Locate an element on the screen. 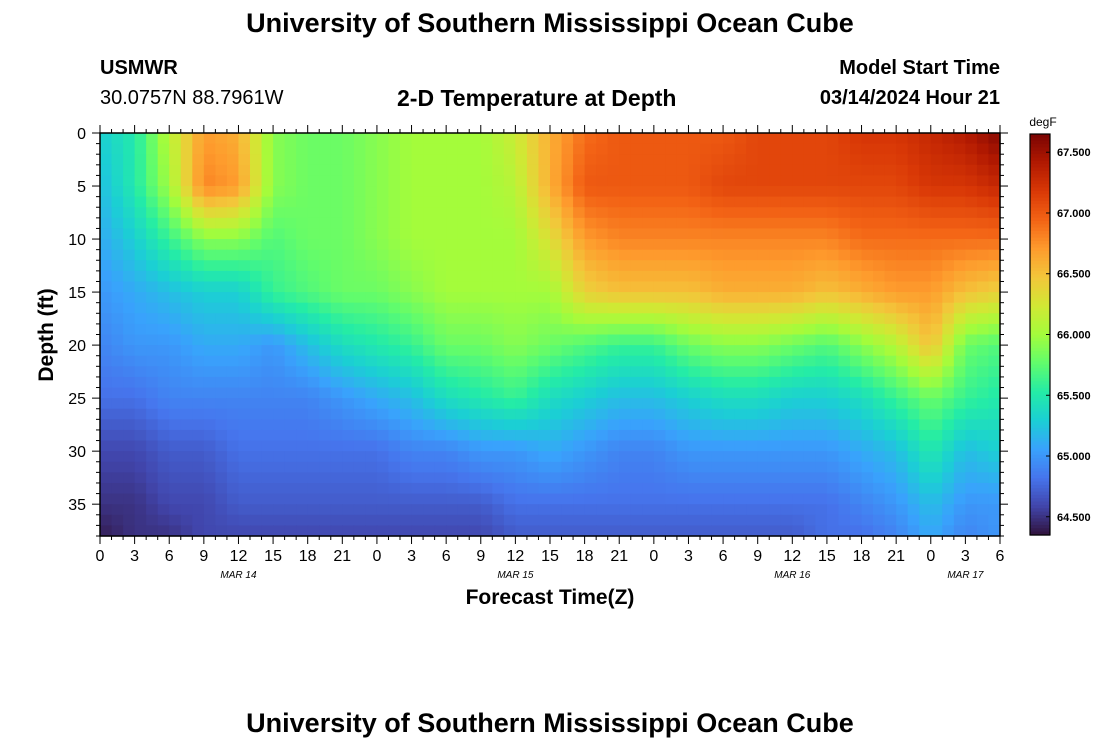  y-tick-label: 5 is located at coordinates (81, 187).